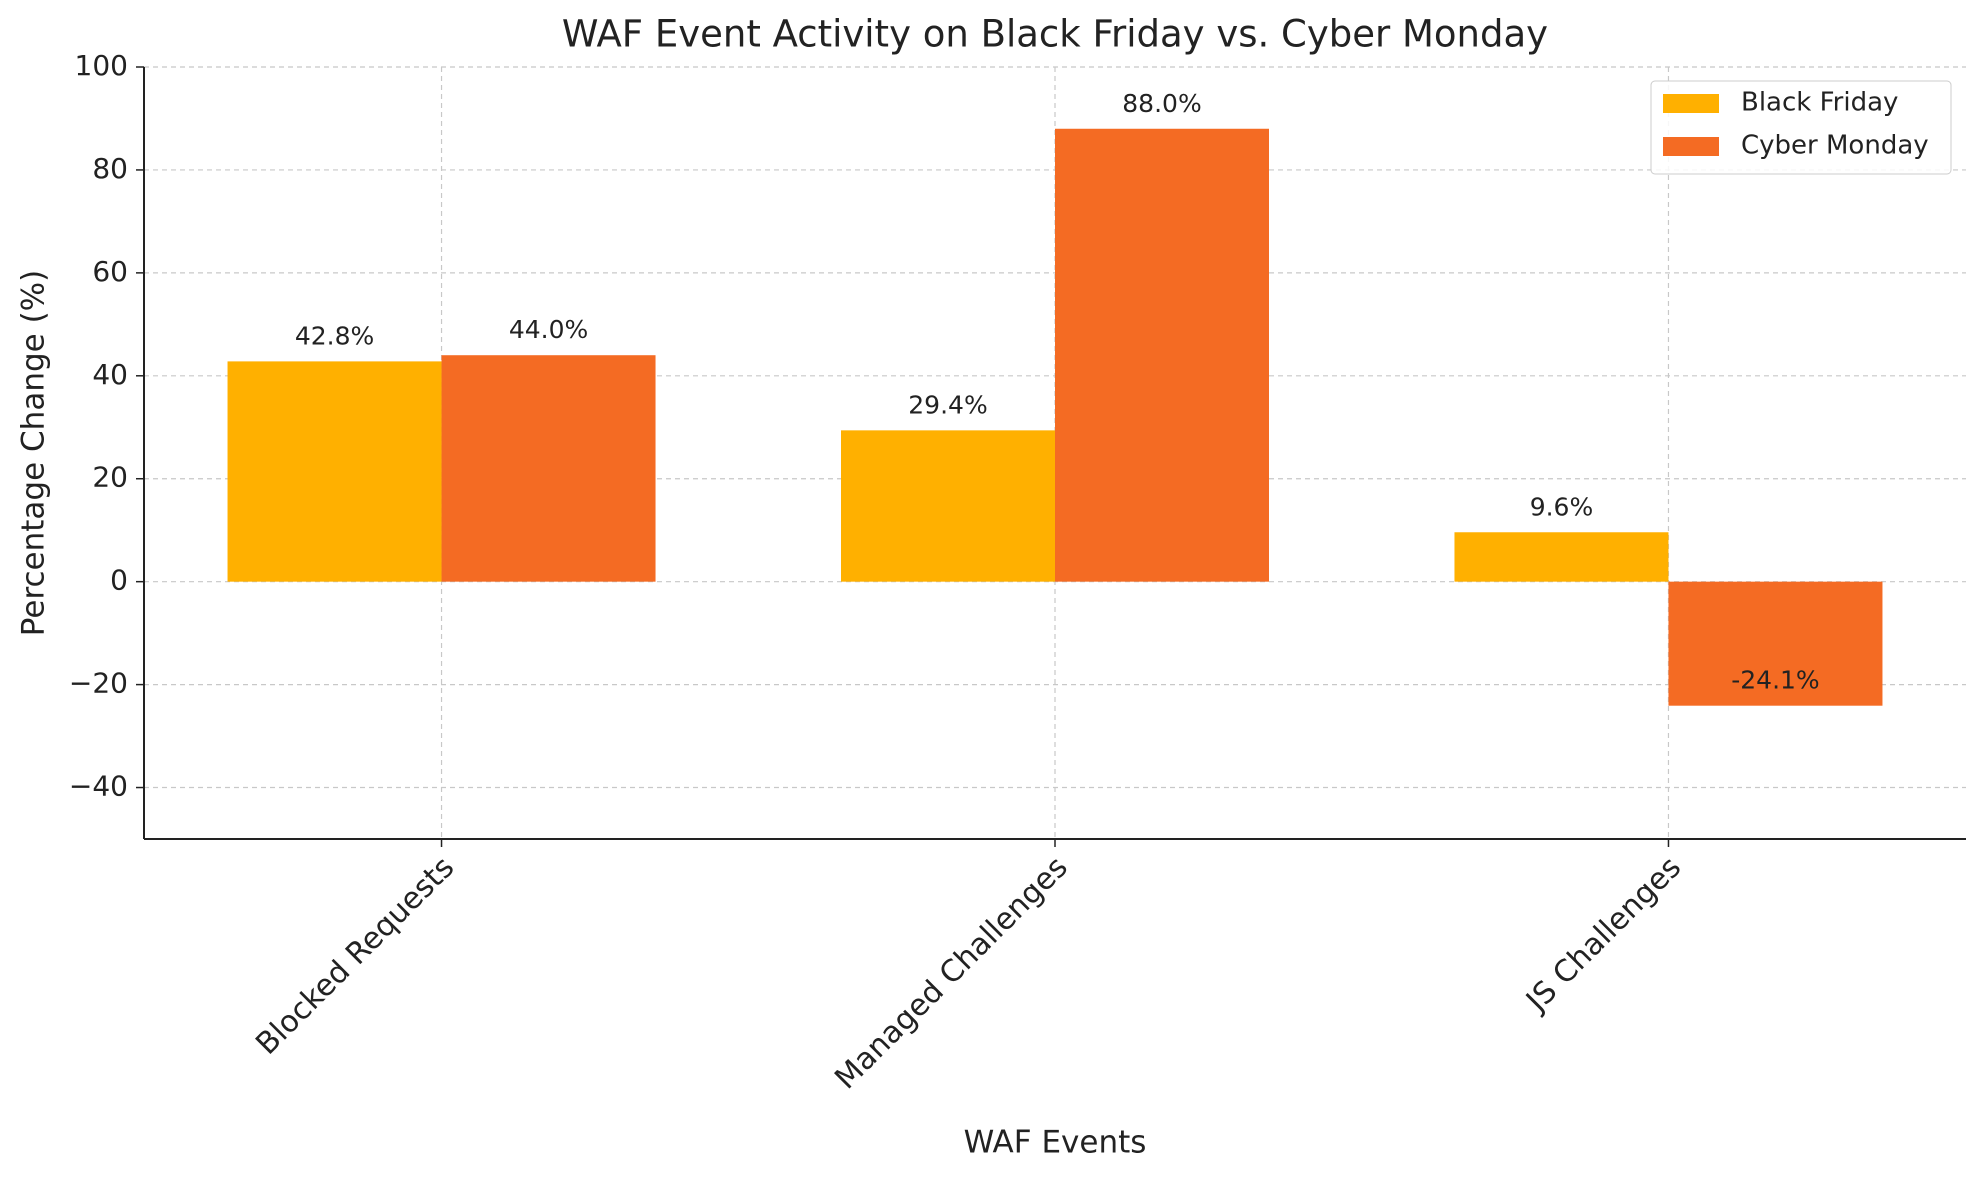 This screenshot has width=1980, height=1180. Describe the element at coordinates (110, 168) in the screenshot. I see `y-tick-label: 80` at that location.